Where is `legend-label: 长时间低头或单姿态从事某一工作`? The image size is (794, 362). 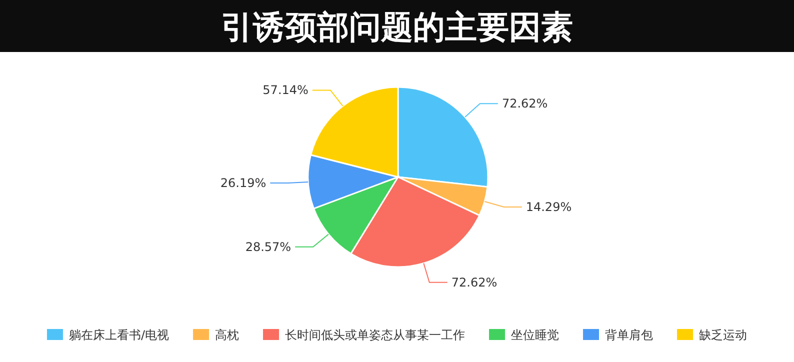
legend-label: 长时间低头或单姿态从事某一工作 is located at coordinates (375, 335).